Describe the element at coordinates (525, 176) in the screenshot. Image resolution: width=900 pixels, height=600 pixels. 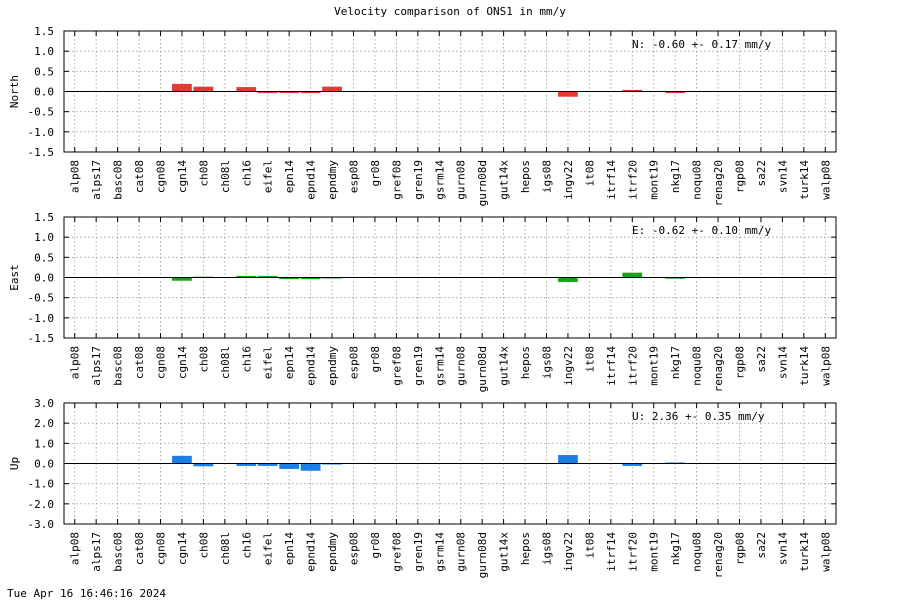
I see `x-tick-label: hepos` at that location.